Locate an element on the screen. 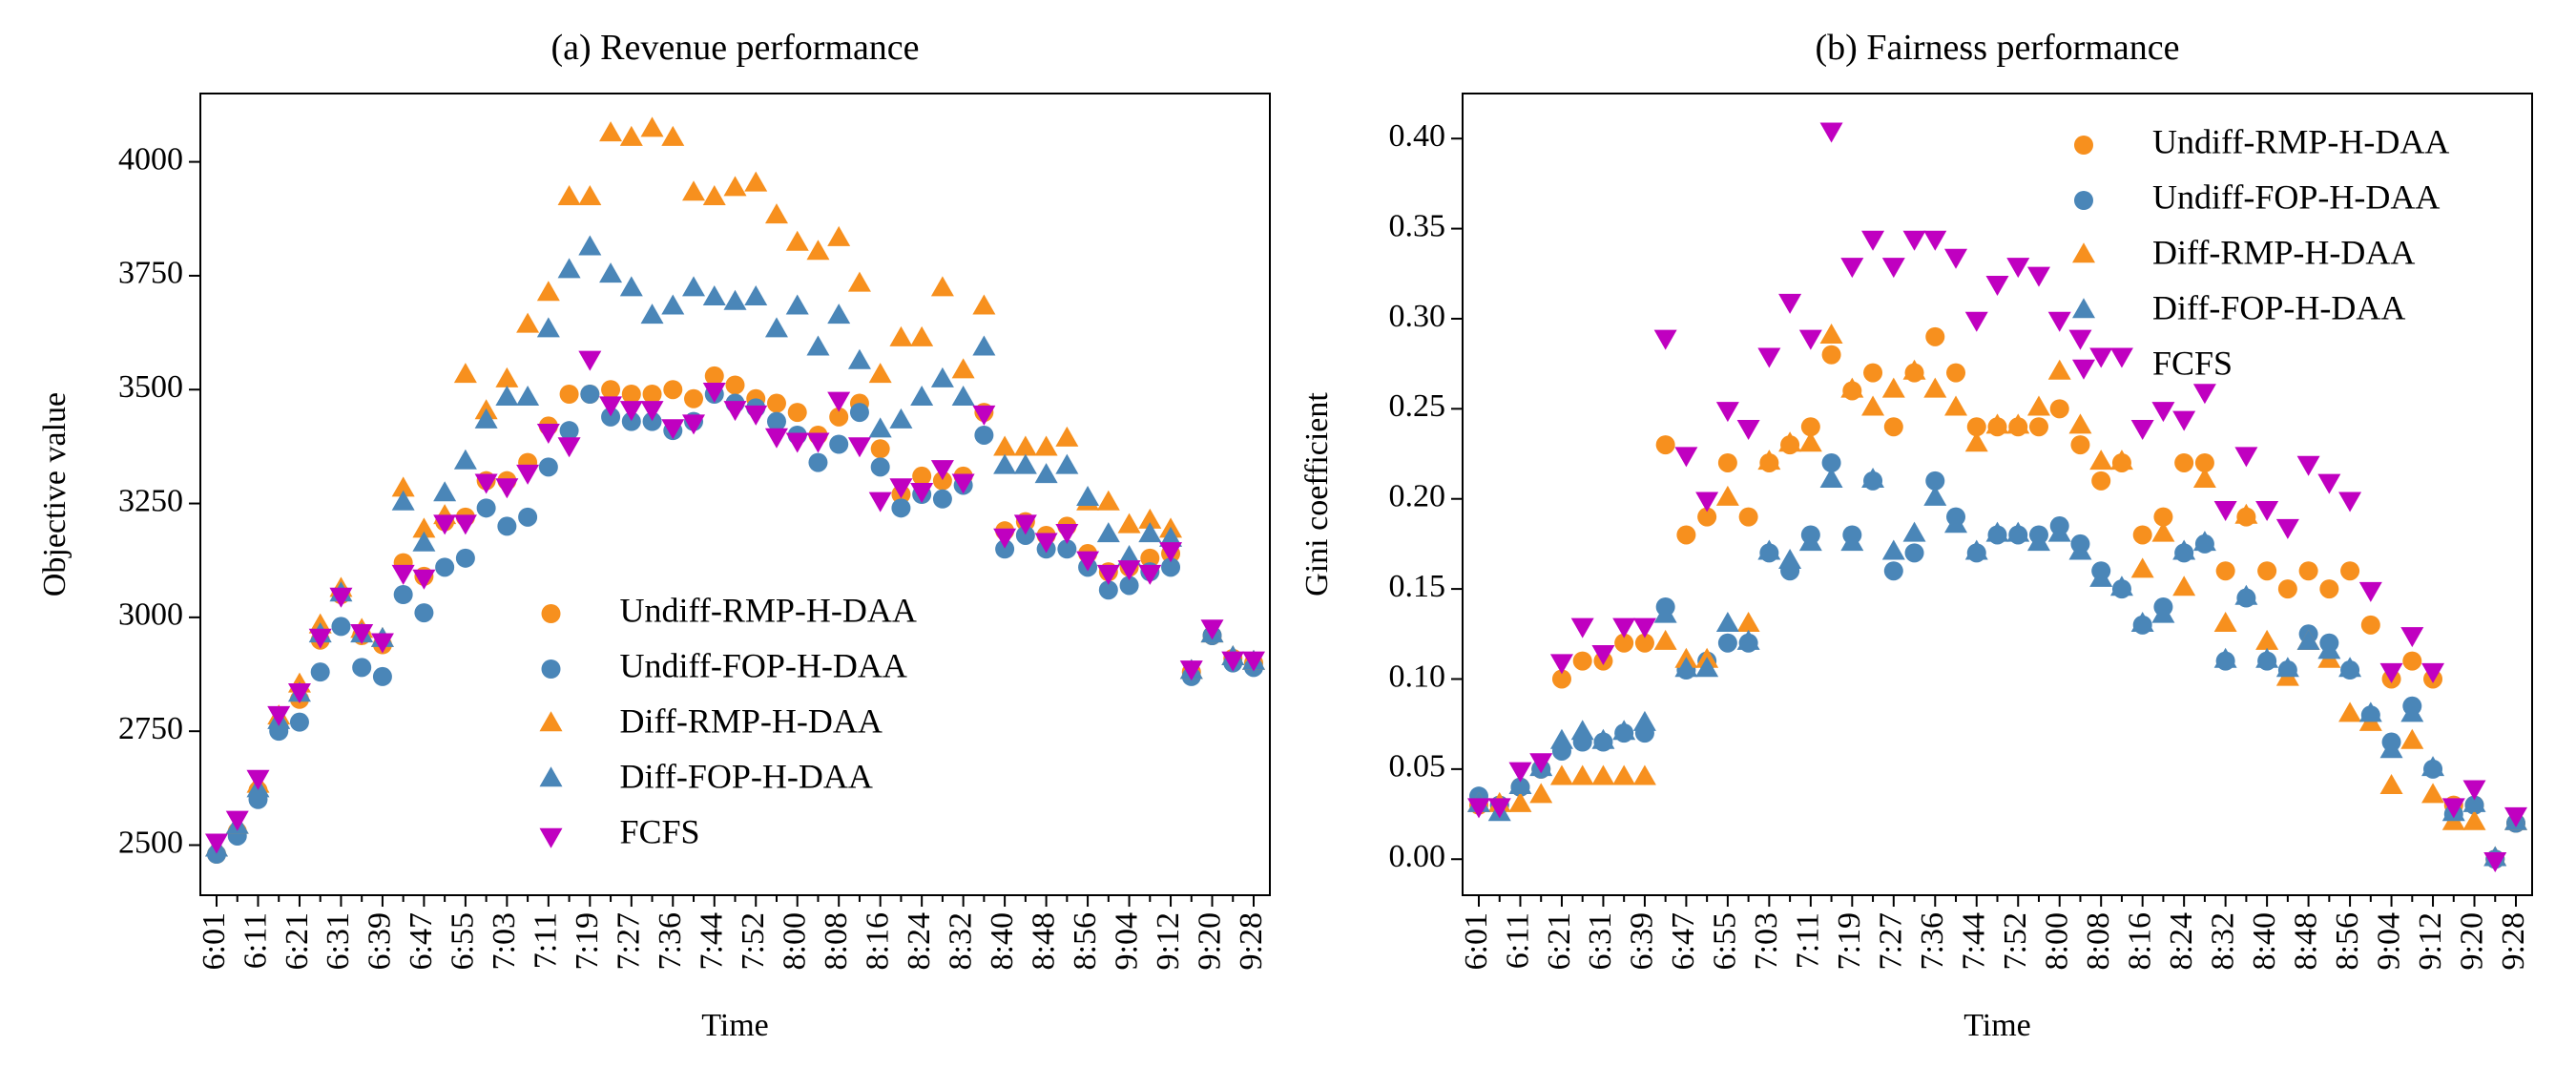  y-tick-label: 2750 is located at coordinates (150, 728).